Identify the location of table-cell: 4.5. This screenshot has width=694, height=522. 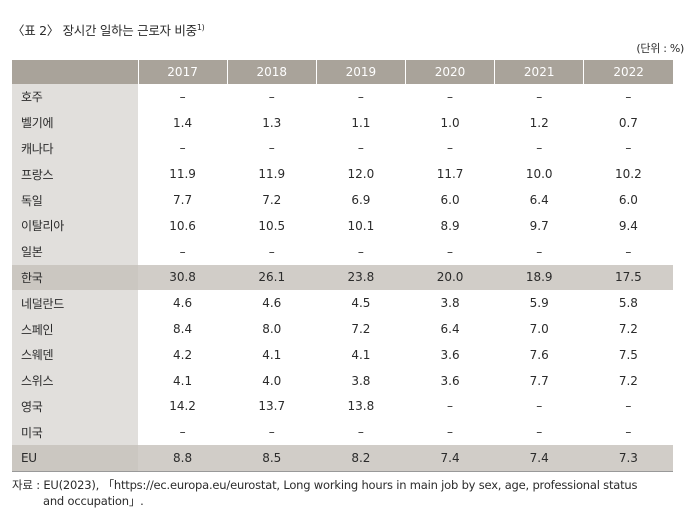
(361, 303).